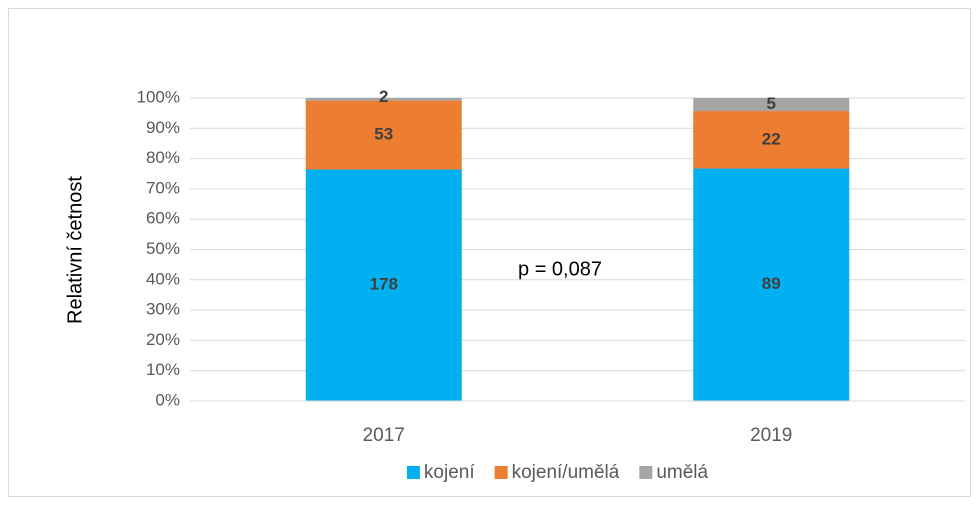 Image resolution: width=980 pixels, height=505 pixels. Describe the element at coordinates (383, 96) in the screenshot. I see `data-label: 2` at that location.